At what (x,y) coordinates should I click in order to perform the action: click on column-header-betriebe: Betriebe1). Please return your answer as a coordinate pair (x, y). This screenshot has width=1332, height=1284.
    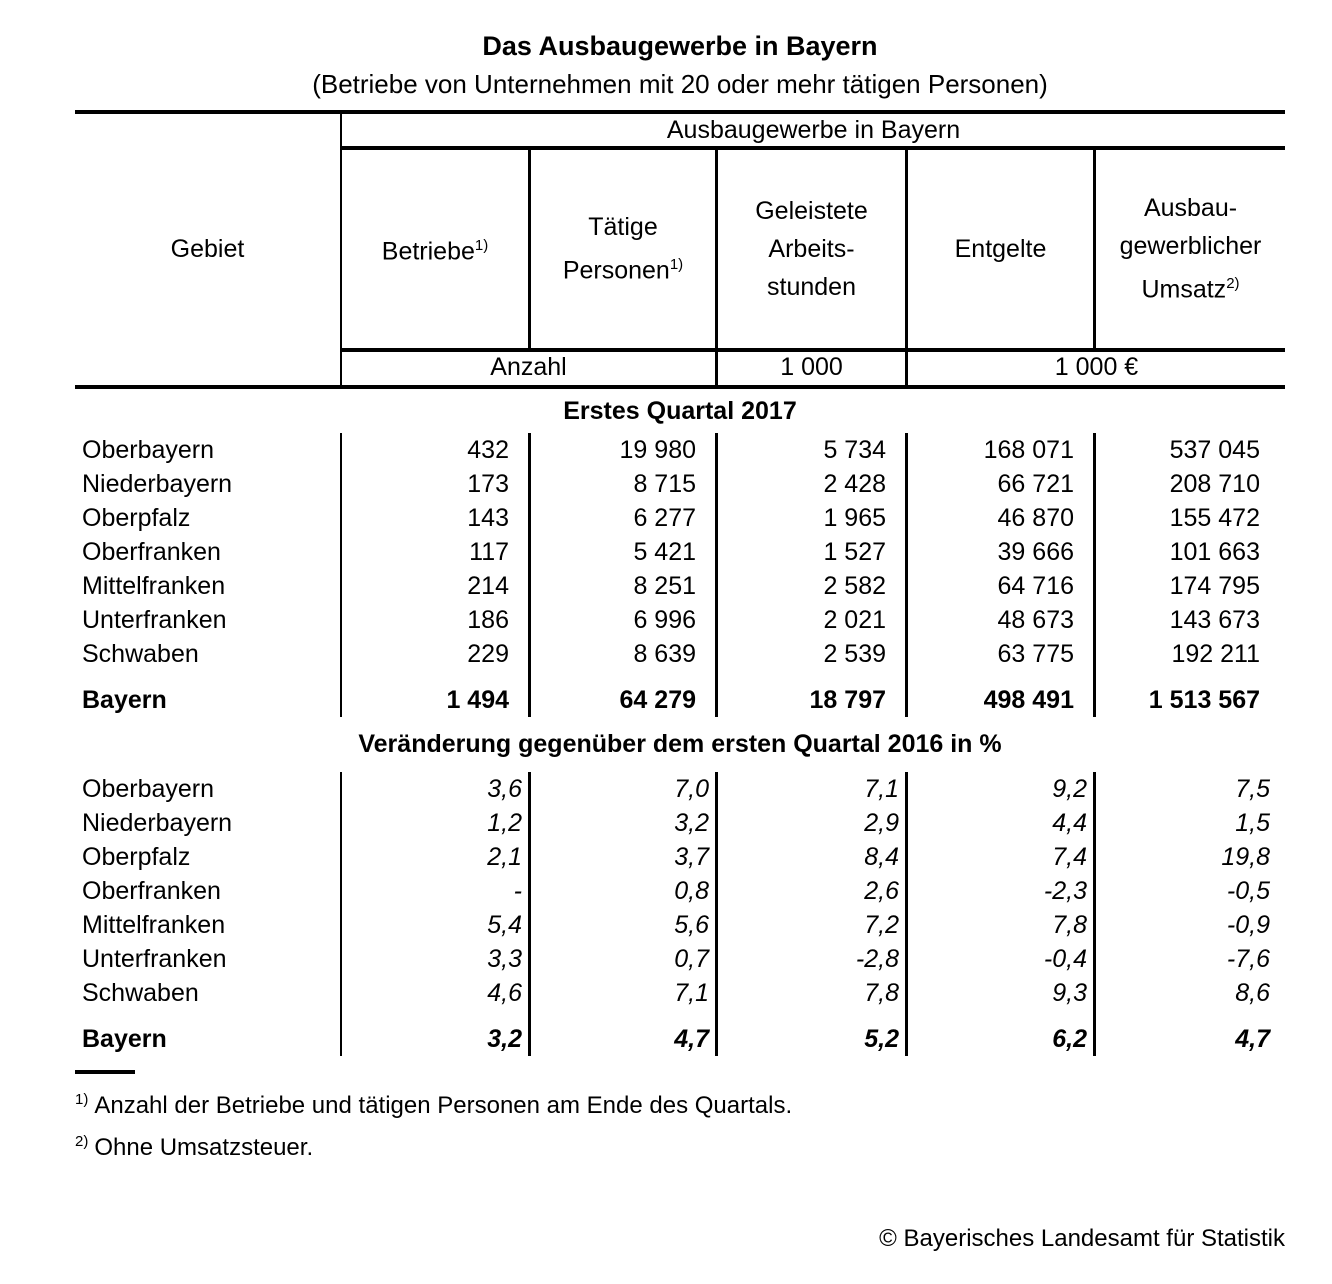
    Looking at the image, I should click on (435, 249).